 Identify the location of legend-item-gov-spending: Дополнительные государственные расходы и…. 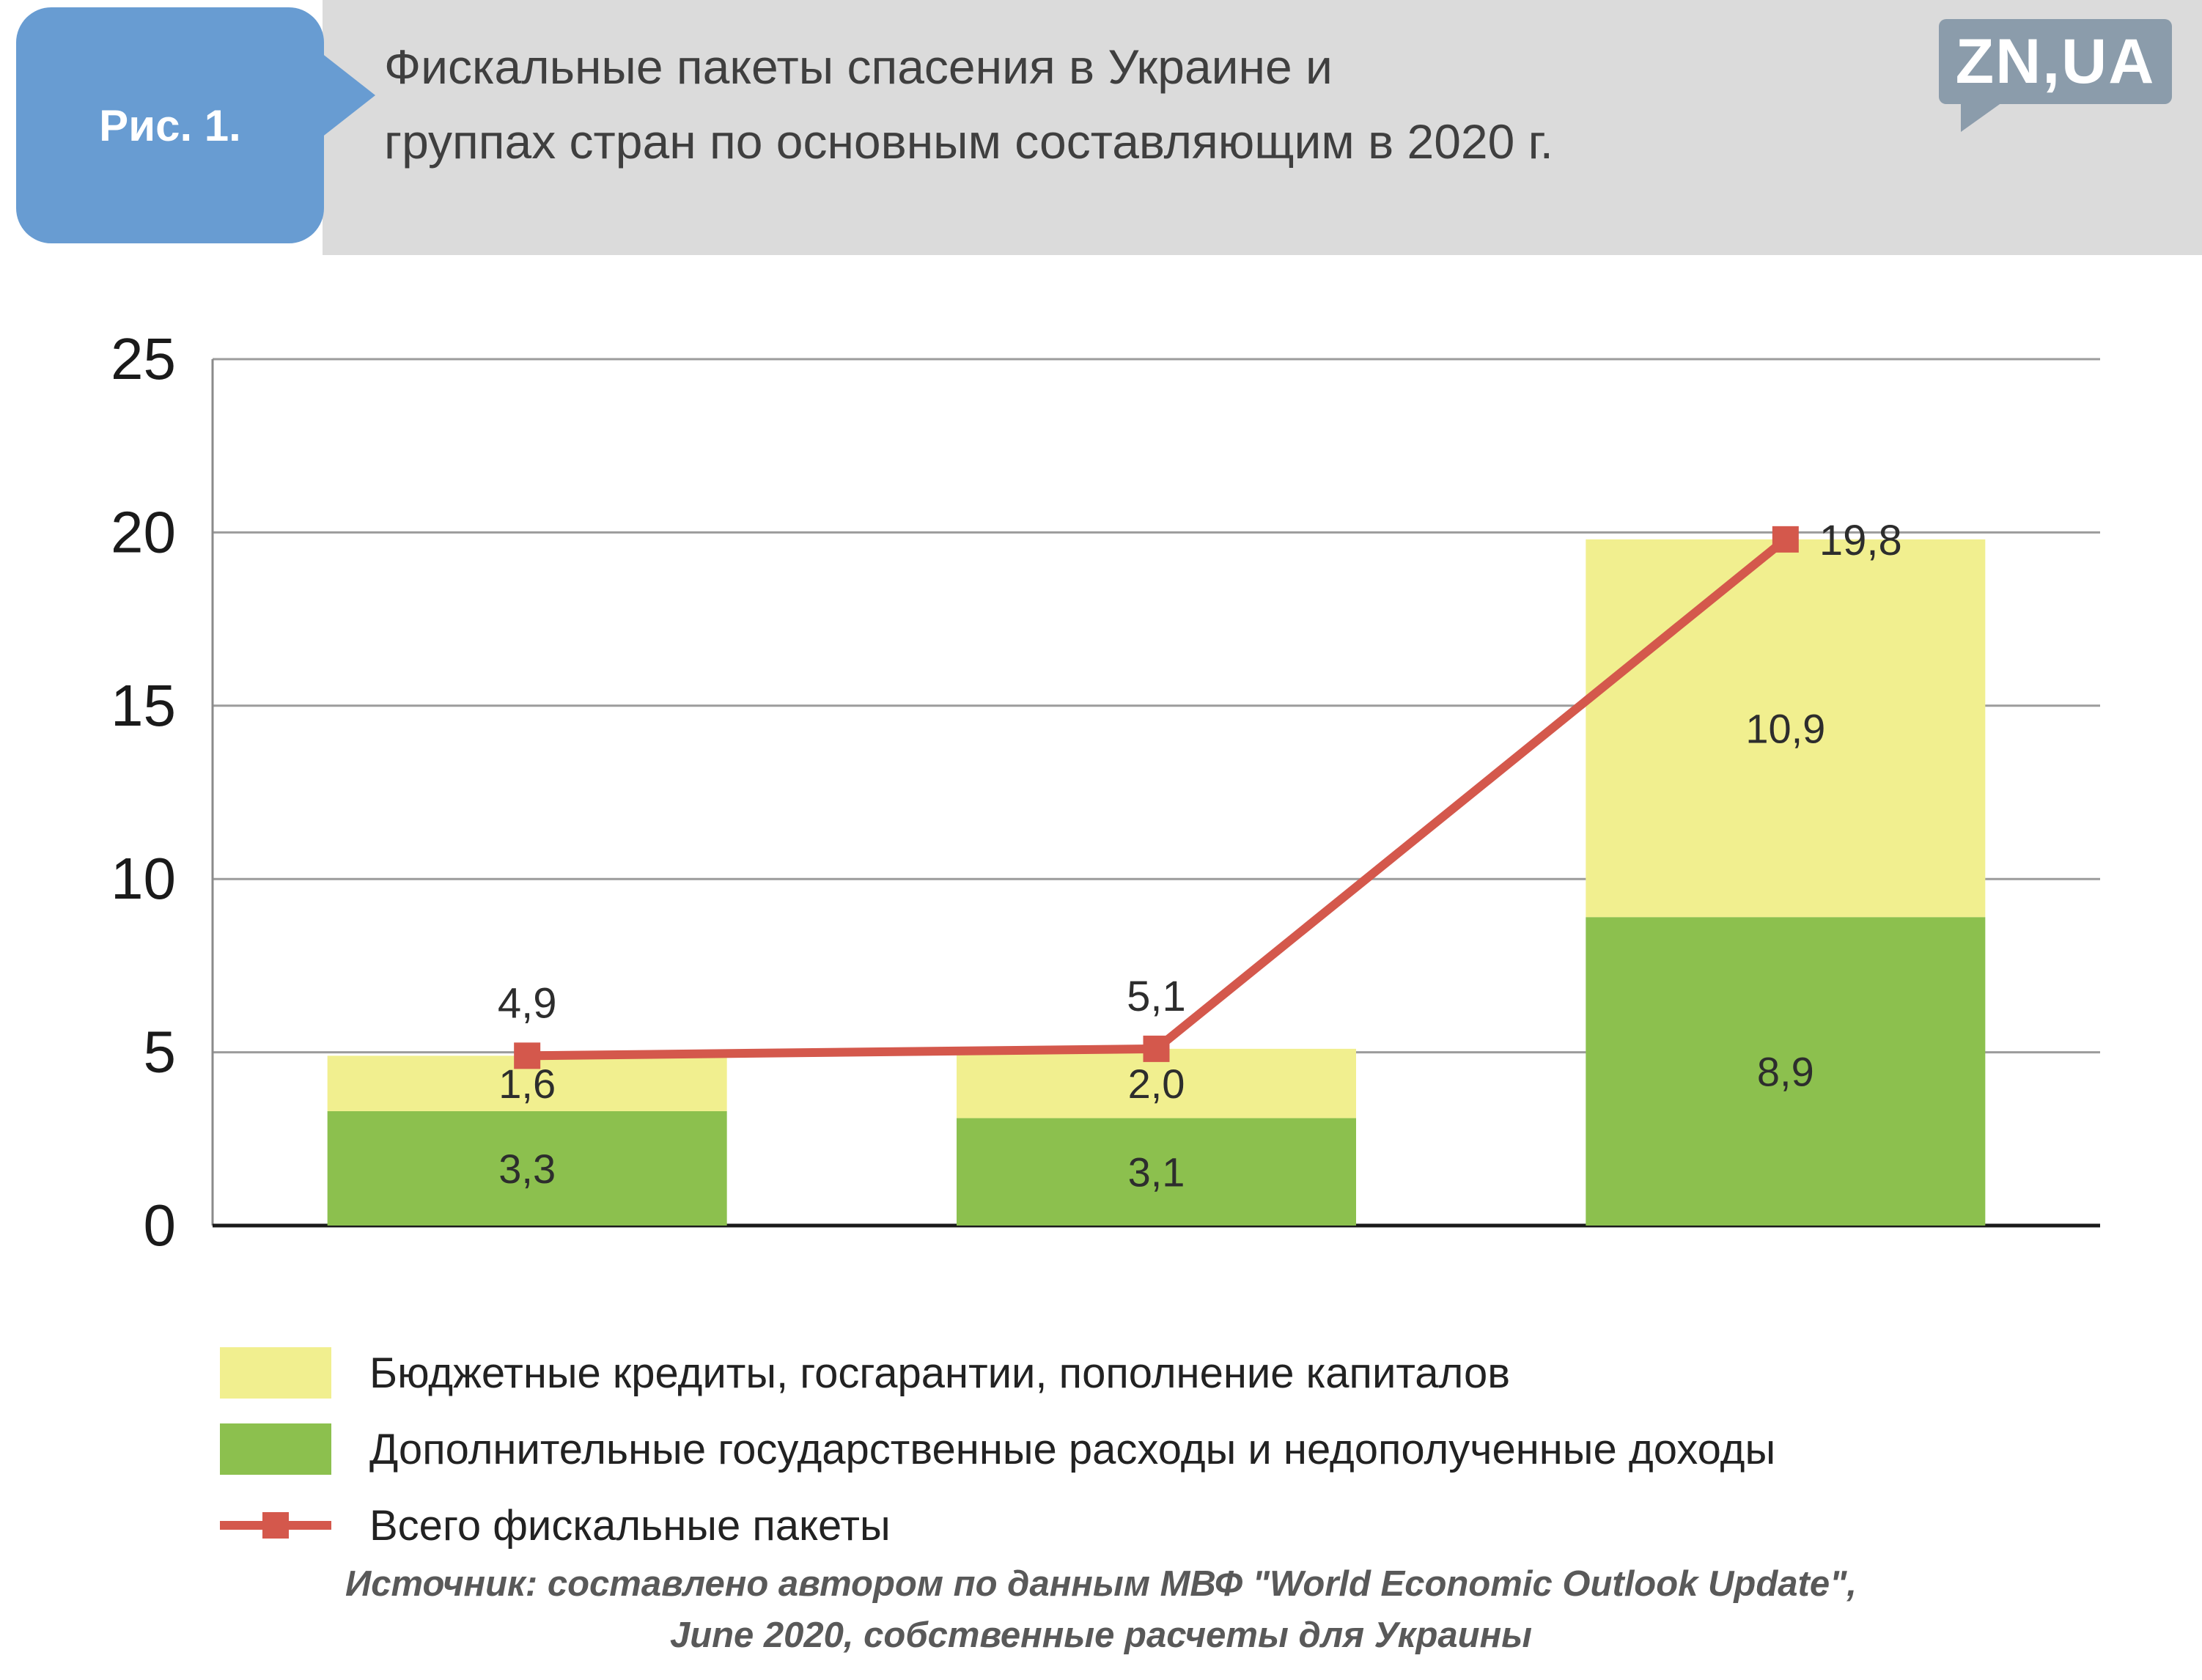
(997, 1449).